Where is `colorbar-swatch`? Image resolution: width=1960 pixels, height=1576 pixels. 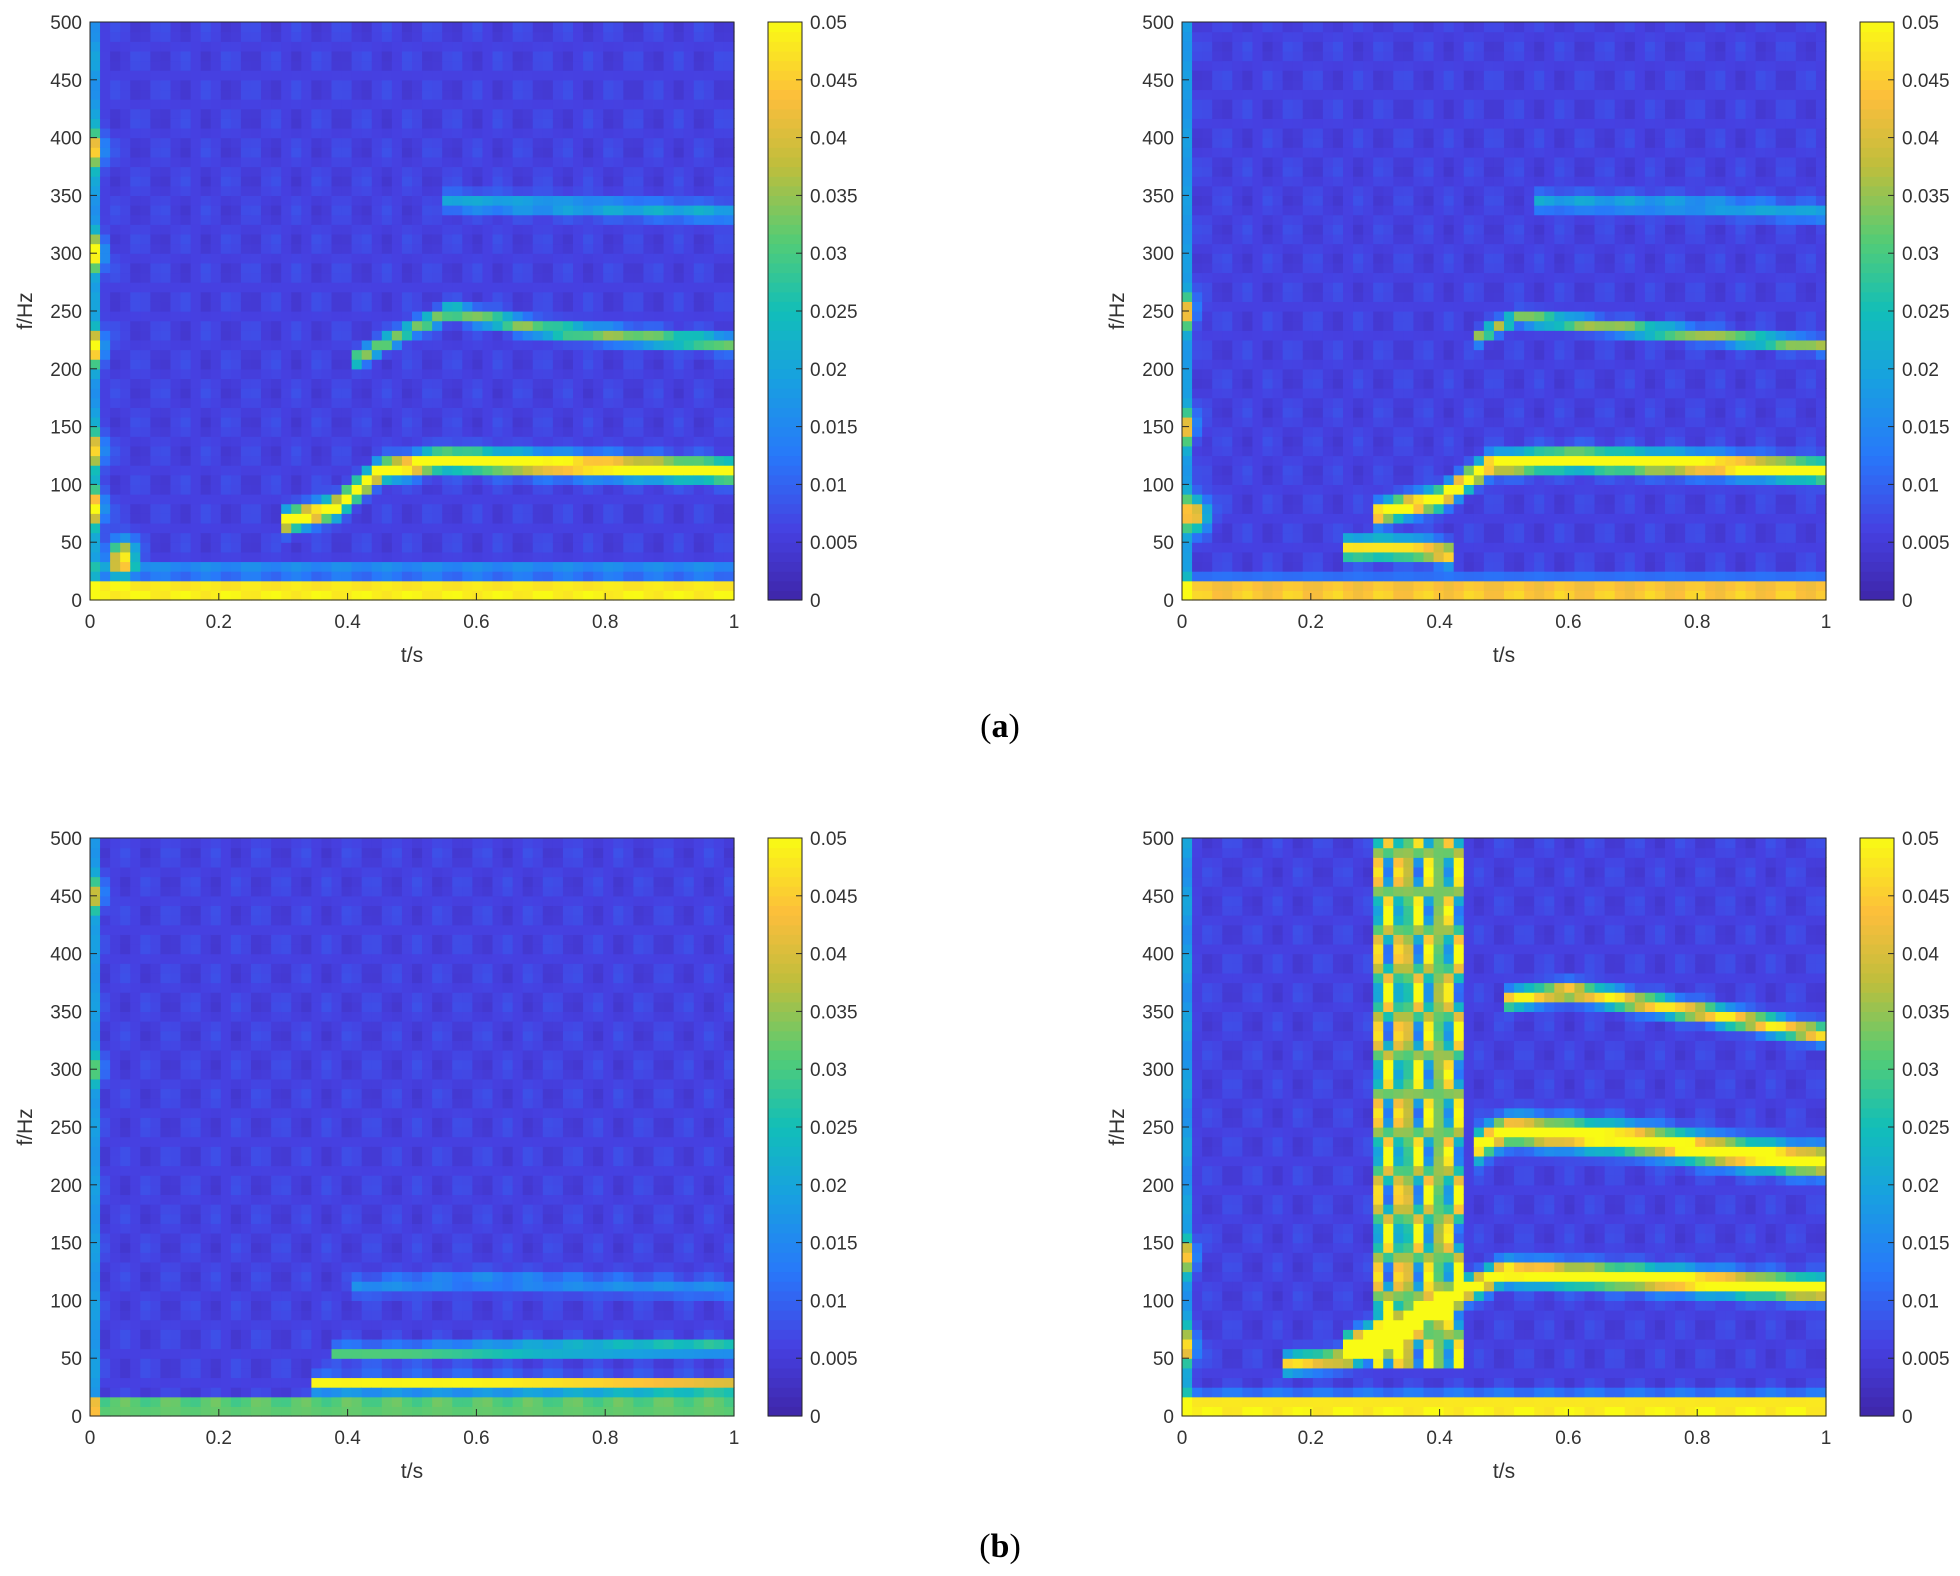
colorbar-swatch is located at coordinates (785, 557).